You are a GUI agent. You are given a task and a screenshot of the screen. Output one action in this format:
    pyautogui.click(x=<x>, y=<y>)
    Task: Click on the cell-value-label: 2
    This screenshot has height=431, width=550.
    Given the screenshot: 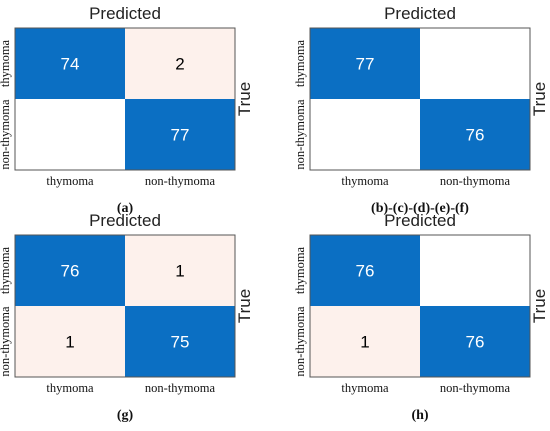 What is the action you would take?
    pyautogui.click(x=179, y=64)
    